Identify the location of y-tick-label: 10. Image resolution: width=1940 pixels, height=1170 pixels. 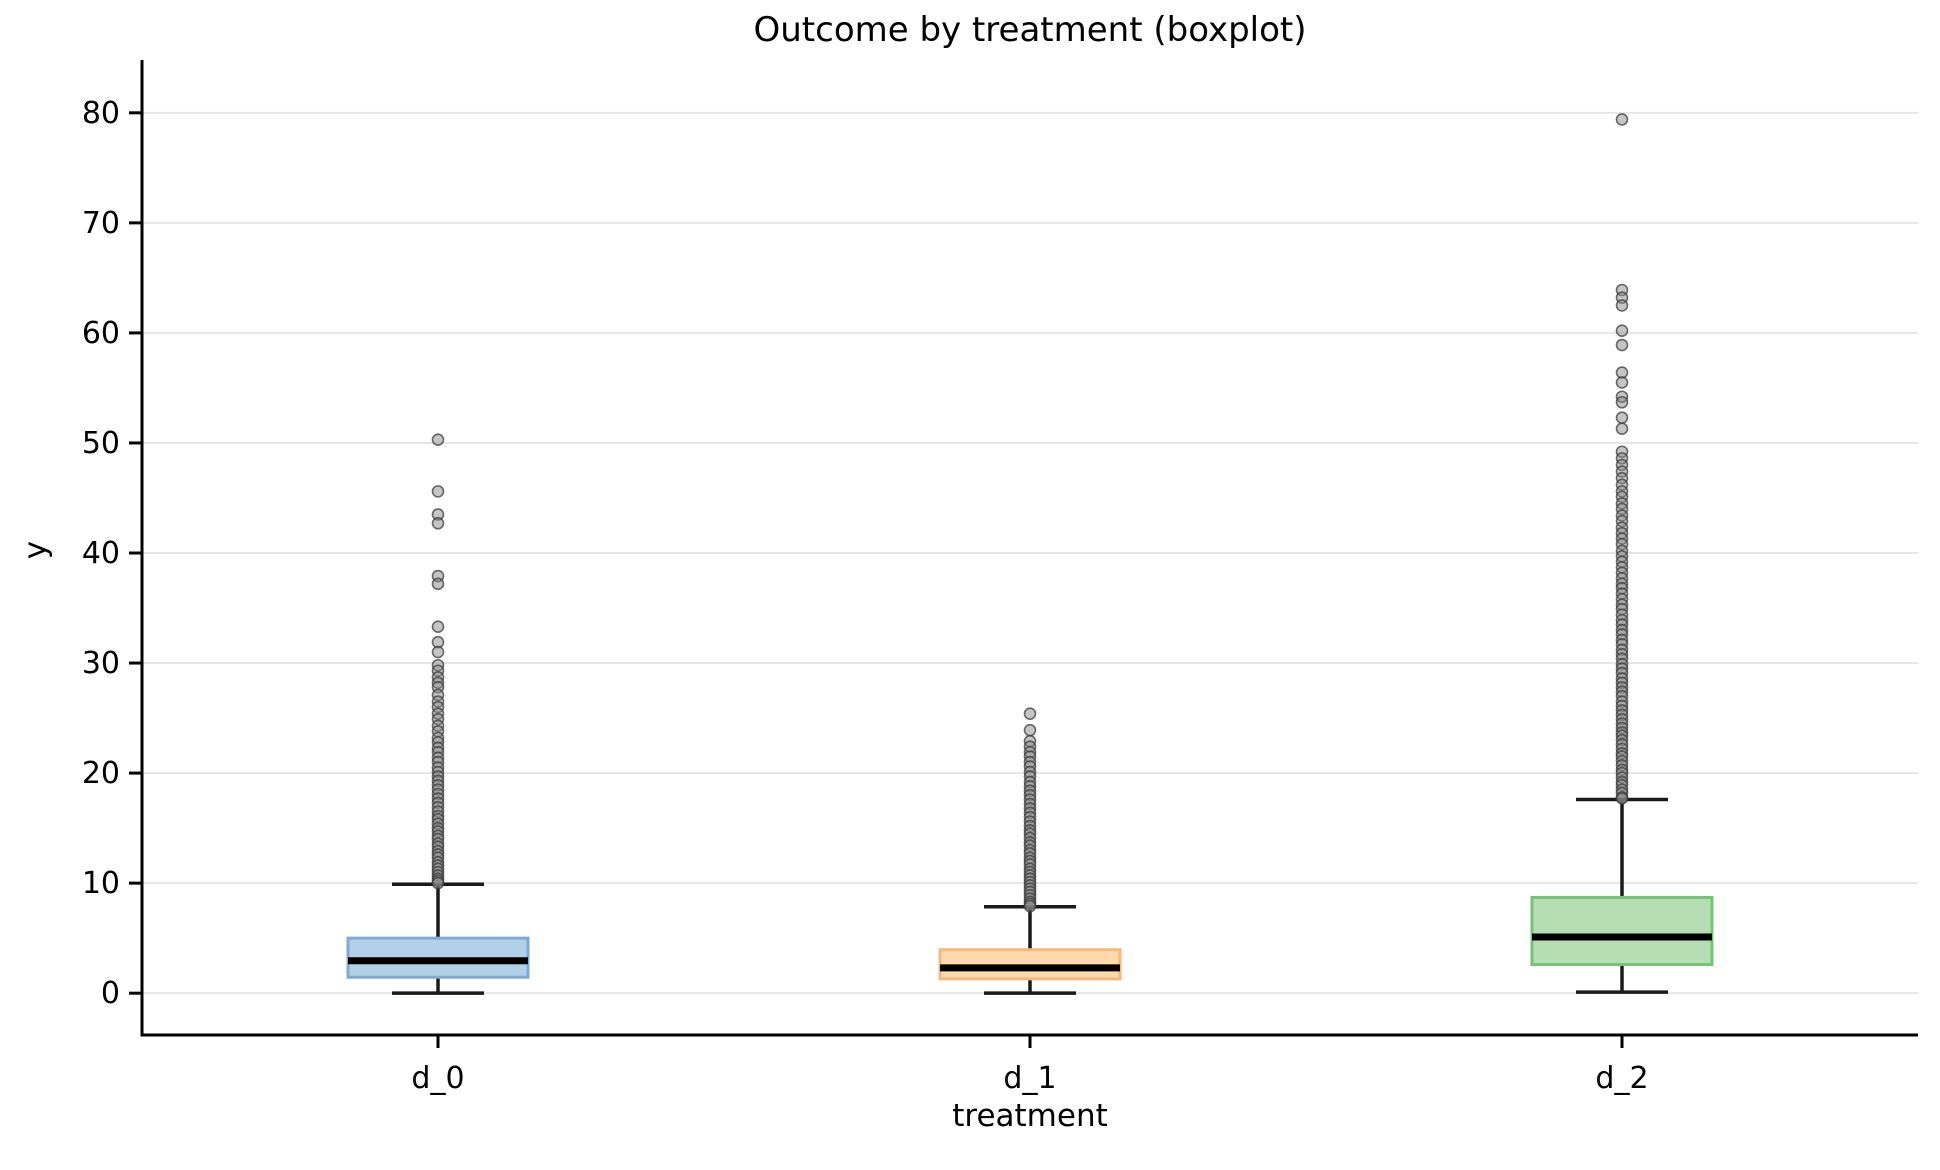
(101, 883).